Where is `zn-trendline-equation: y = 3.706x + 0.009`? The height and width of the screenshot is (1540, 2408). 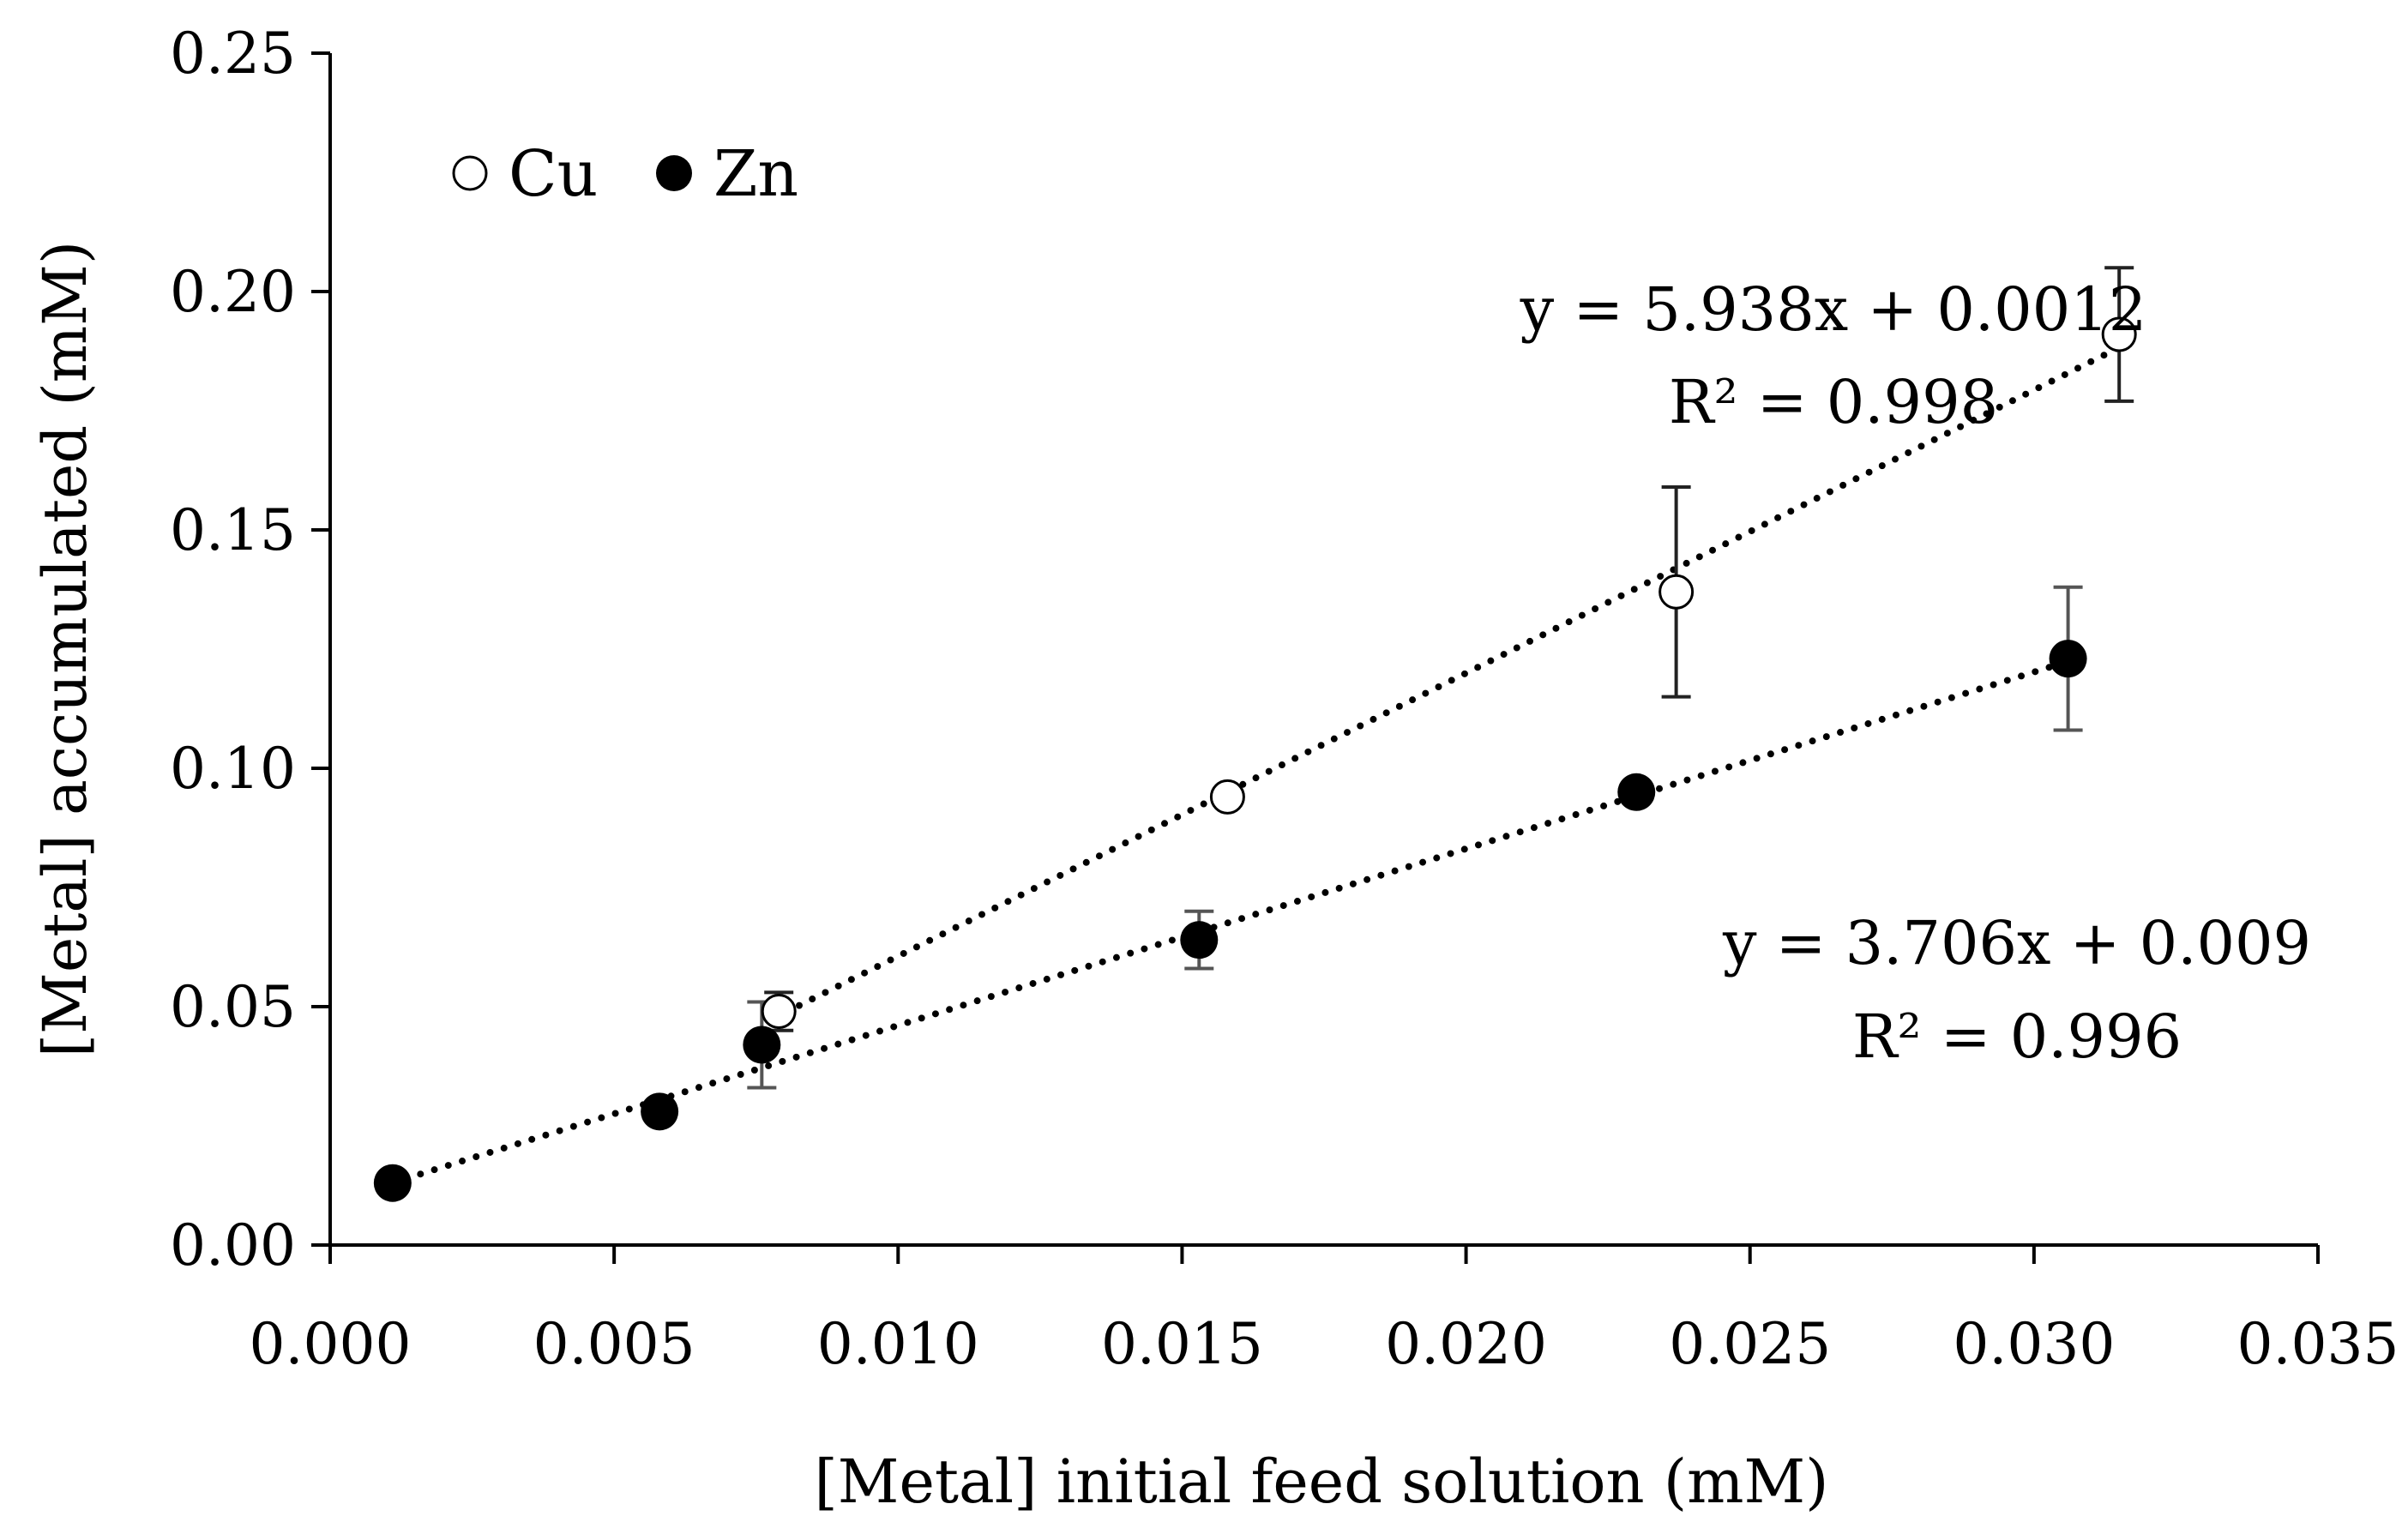 zn-trendline-equation: y = 3.706x + 0.009 is located at coordinates (2016, 943).